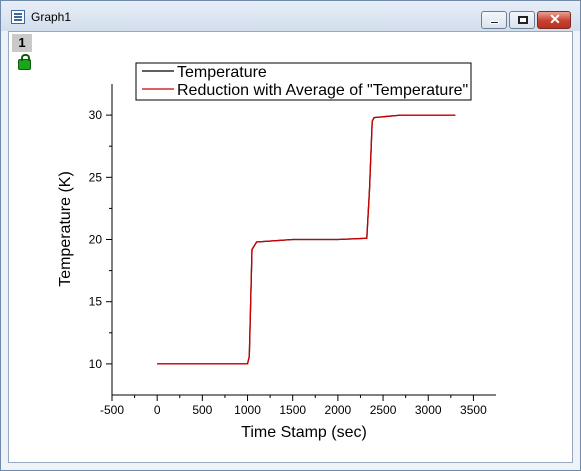 This screenshot has height=471, width=581. I want to click on x-tick-label: 3500, so click(473, 410).